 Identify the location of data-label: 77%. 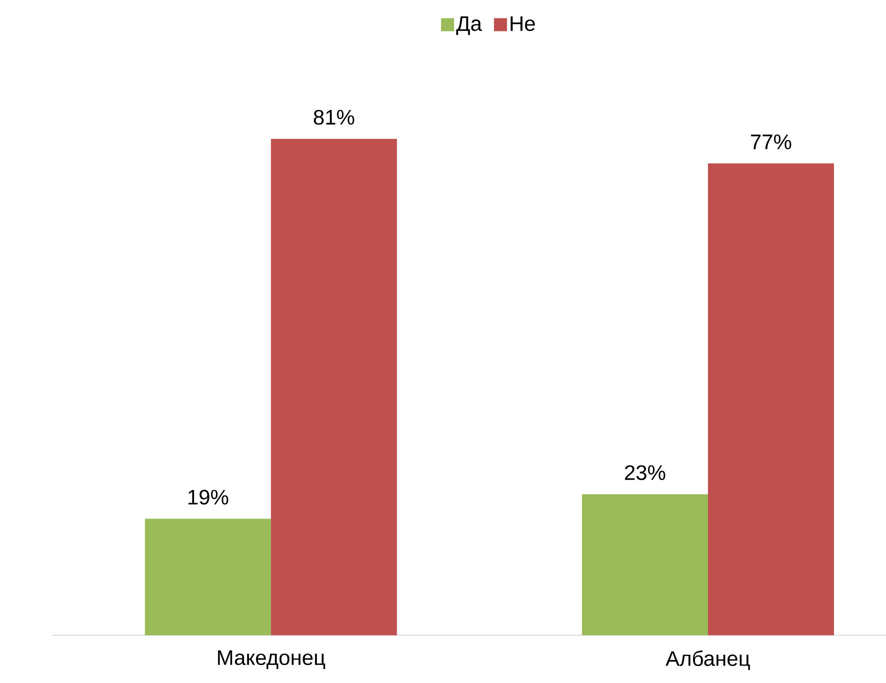
(771, 142).